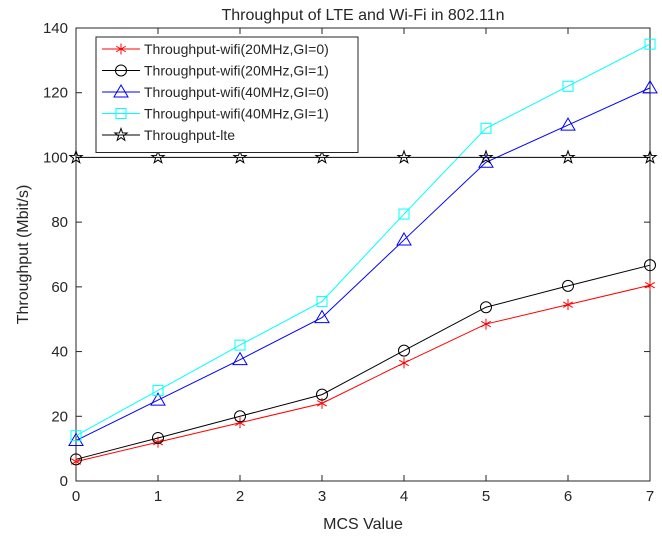 The image size is (662, 540). I want to click on legend-label: Throughput-wifi(40MHz,GI=1), so click(236, 114).